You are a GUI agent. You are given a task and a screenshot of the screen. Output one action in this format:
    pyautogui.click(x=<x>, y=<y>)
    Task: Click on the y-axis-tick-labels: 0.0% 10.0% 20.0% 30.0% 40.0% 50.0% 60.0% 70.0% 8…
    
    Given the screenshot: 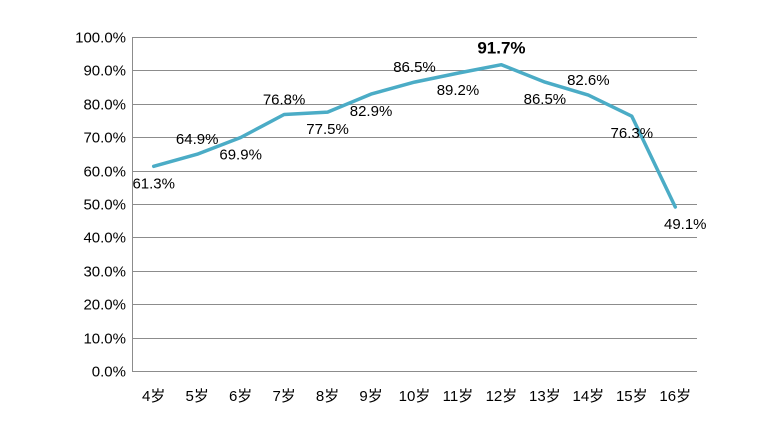 What is the action you would take?
    pyautogui.click(x=100, y=205)
    